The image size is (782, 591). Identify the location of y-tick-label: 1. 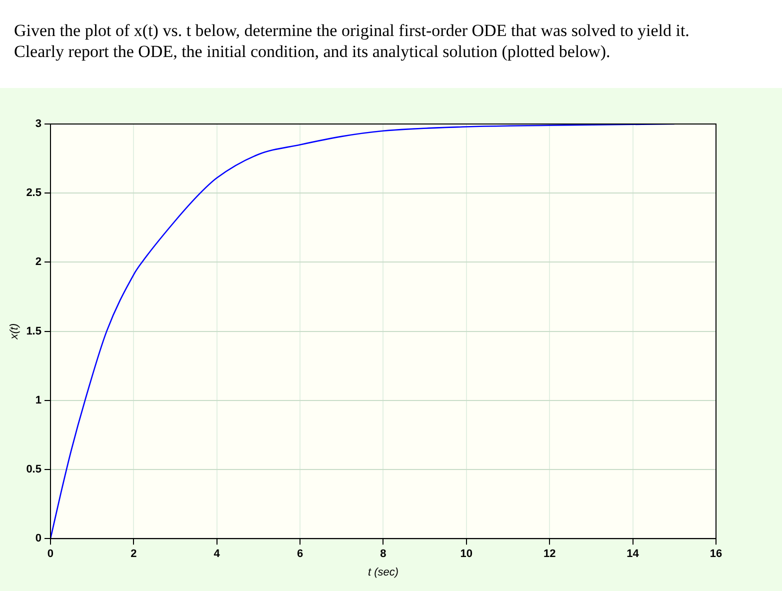
(38, 400).